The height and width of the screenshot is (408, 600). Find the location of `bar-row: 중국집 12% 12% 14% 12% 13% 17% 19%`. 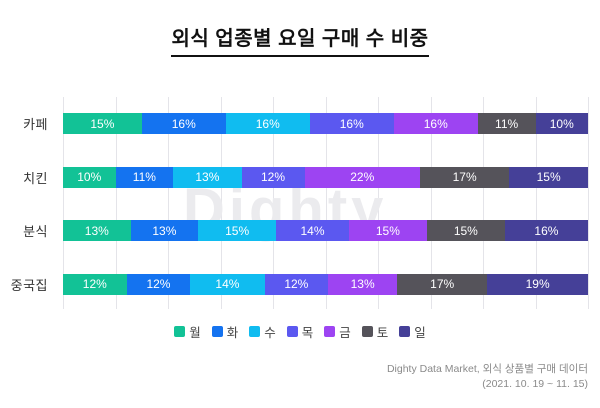

bar-row: 중국집 12% 12% 14% 12% 13% 17% 19% is located at coordinates (300, 285).